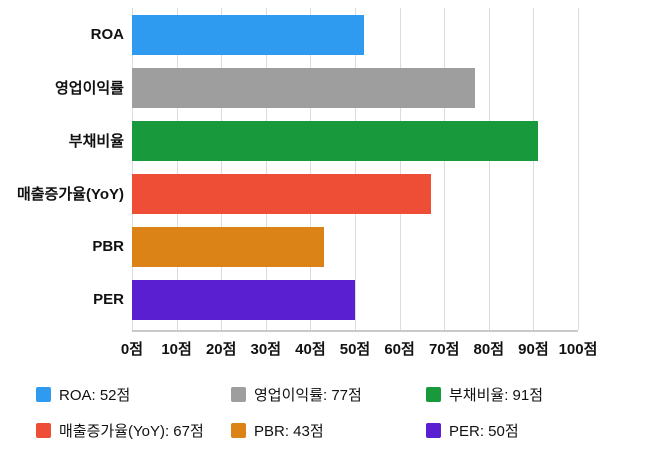 The image size is (650, 450). What do you see at coordinates (266, 349) in the screenshot?
I see `x-tick-label: 30점` at bounding box center [266, 349].